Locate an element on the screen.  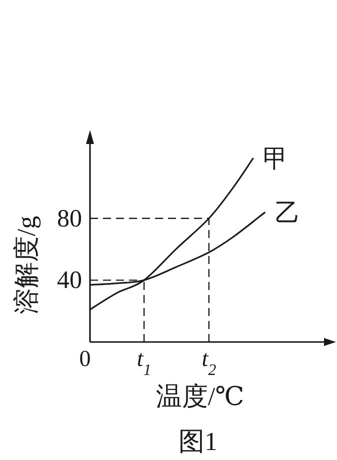
xtick: t$_{1}$ is located at coordinates (144, 362).